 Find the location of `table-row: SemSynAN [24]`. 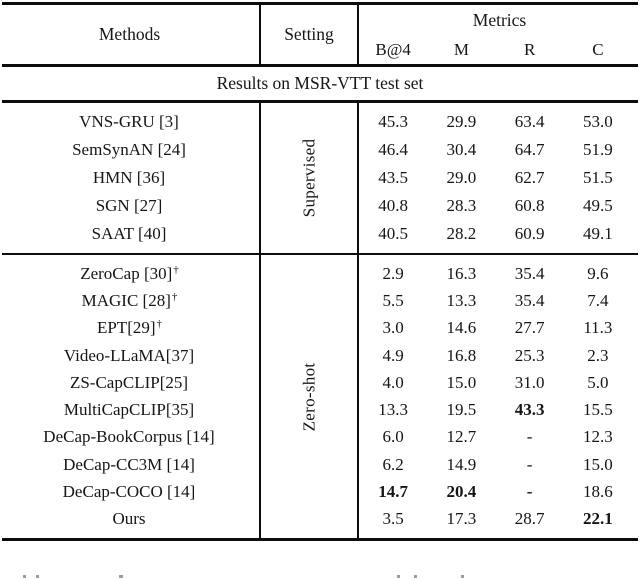

table-row: SemSynAN [24] is located at coordinates (129, 150).